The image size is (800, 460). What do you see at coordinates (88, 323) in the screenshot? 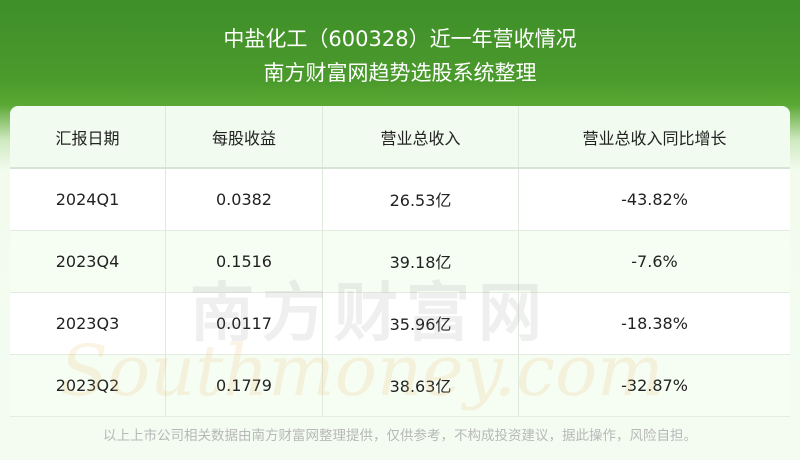
I see `cell-date: 2023Q3` at bounding box center [88, 323].